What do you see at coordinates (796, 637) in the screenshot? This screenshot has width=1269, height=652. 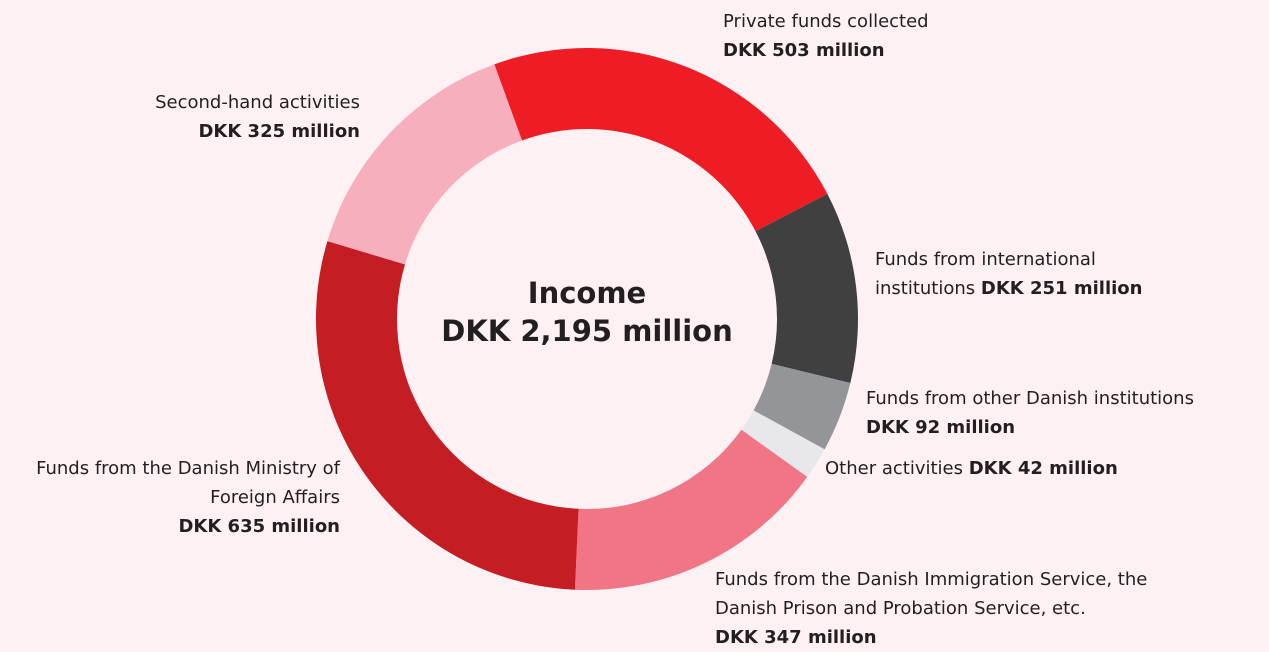 I see `value-label: DKK 347 million` at bounding box center [796, 637].